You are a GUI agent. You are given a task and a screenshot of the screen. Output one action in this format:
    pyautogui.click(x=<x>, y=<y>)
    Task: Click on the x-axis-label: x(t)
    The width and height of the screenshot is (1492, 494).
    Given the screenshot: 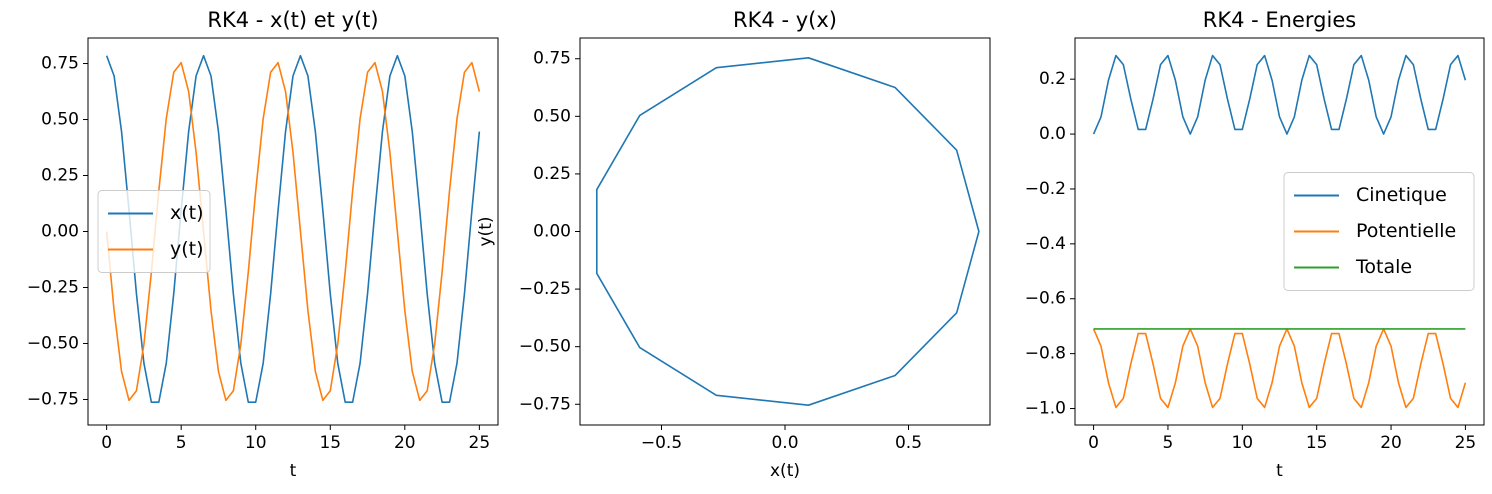 What is the action you would take?
    pyautogui.click(x=785, y=471)
    